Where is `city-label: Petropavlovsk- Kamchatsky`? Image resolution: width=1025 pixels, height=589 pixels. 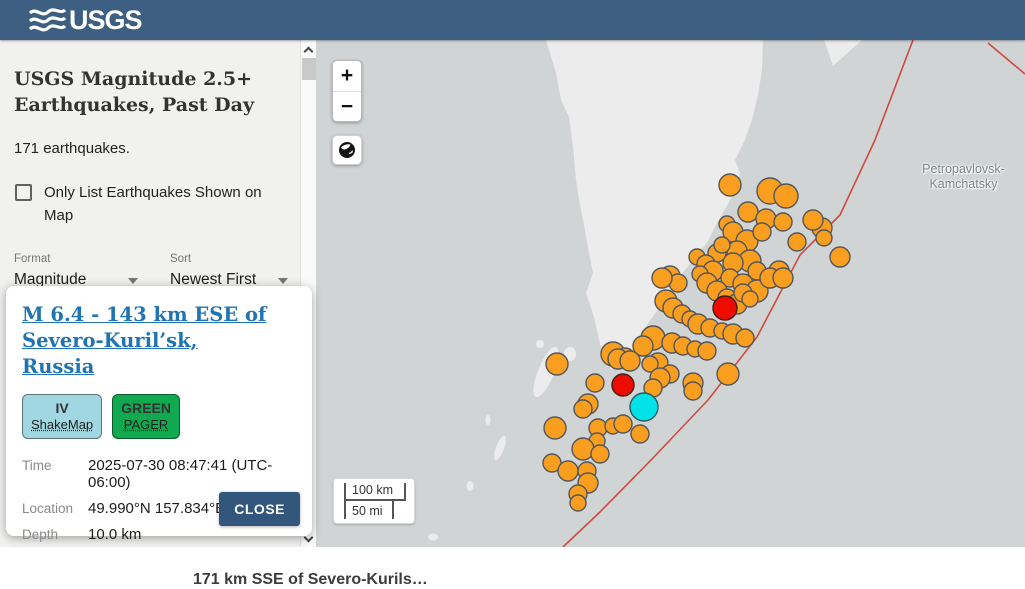
city-label: Petropavlovsk- Kamchatsky is located at coordinates (963, 176).